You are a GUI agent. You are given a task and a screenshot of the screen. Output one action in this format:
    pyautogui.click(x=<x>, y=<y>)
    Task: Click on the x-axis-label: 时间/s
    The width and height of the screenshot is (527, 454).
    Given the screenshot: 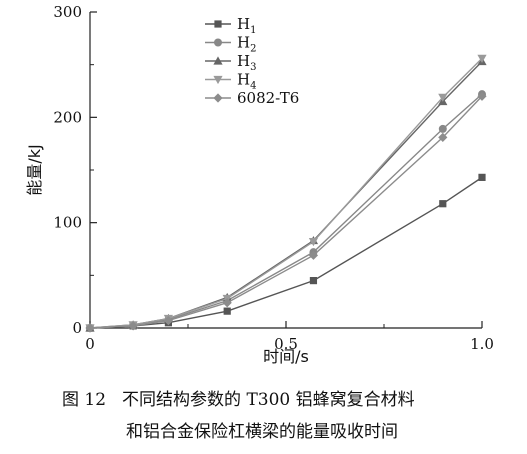 What is the action you would take?
    pyautogui.click(x=286, y=356)
    